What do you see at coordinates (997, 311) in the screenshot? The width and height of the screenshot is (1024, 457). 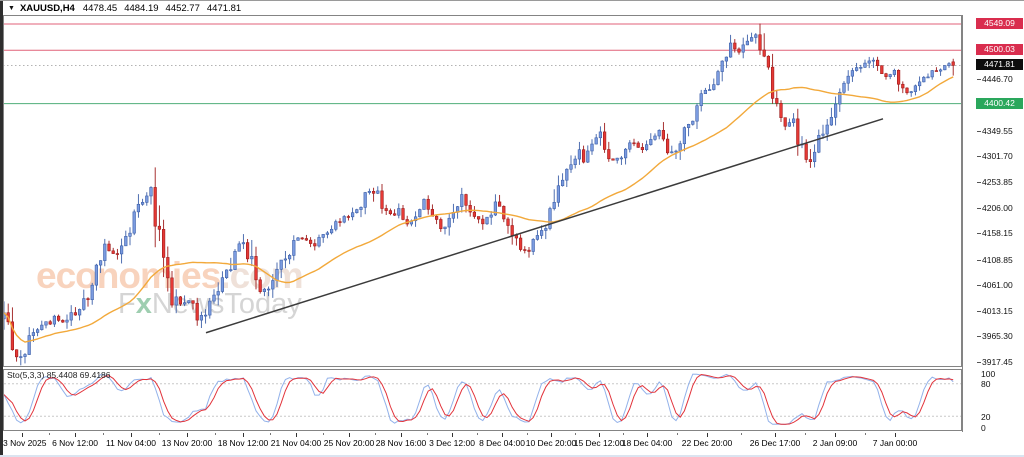 I see `price-axis-label: 4013.15` at bounding box center [997, 311].